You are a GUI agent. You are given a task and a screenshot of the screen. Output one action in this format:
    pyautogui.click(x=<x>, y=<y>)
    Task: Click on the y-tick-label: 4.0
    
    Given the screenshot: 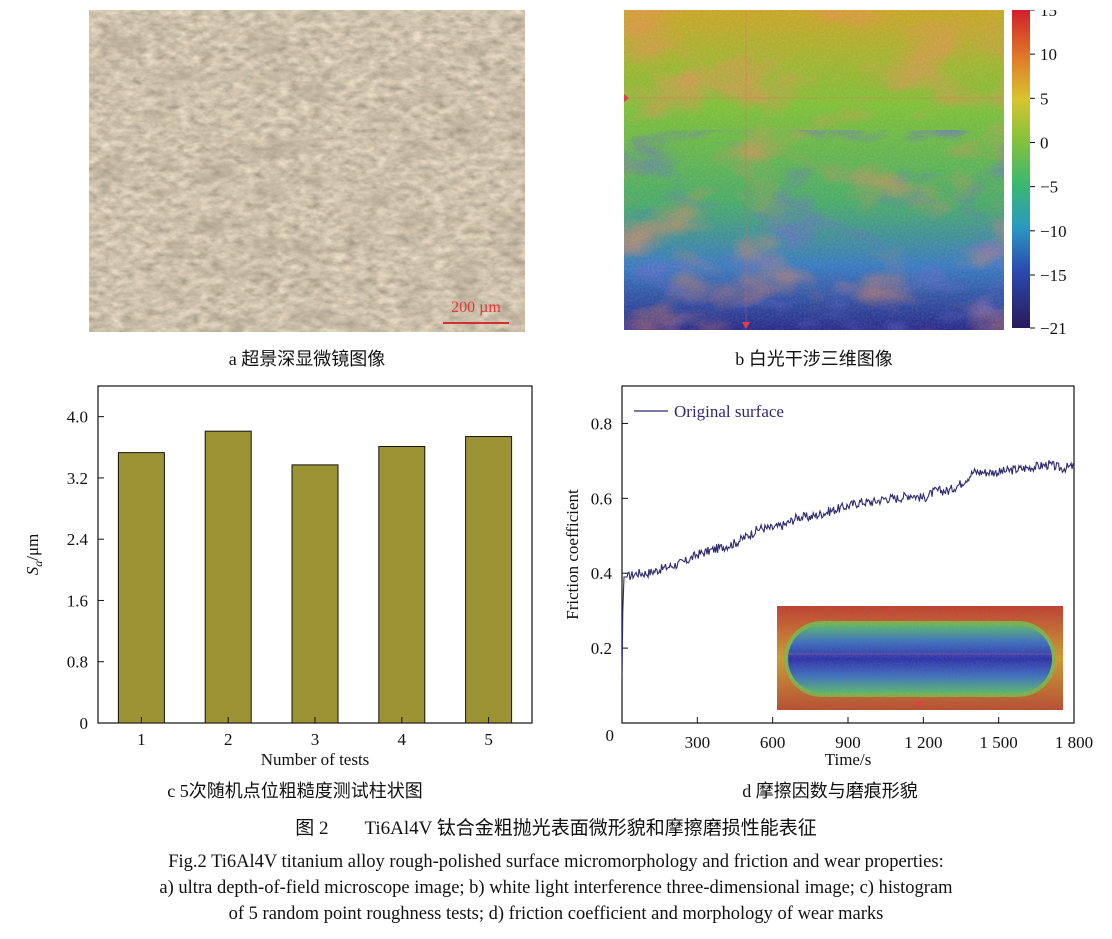 What is the action you would take?
    pyautogui.click(x=77, y=417)
    